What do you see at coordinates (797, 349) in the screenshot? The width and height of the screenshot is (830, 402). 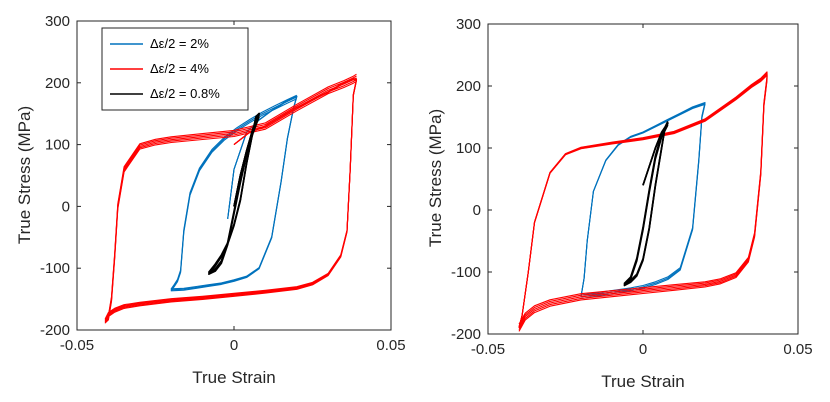 I see `right-x-tick-label: 0.05` at bounding box center [797, 349].